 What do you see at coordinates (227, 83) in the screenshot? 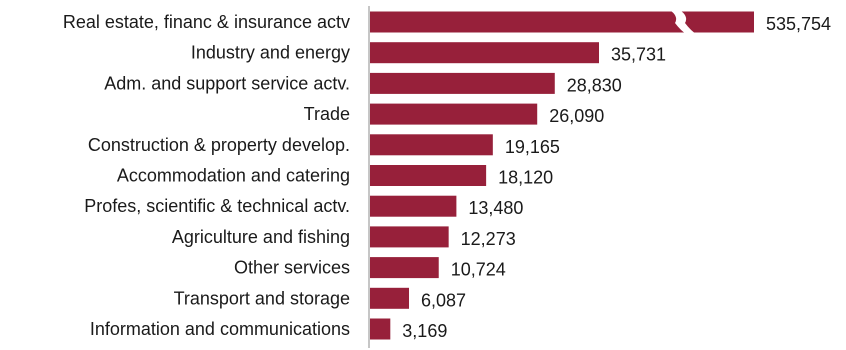
I see `category-label: Adm. and support service actv.` at bounding box center [227, 83].